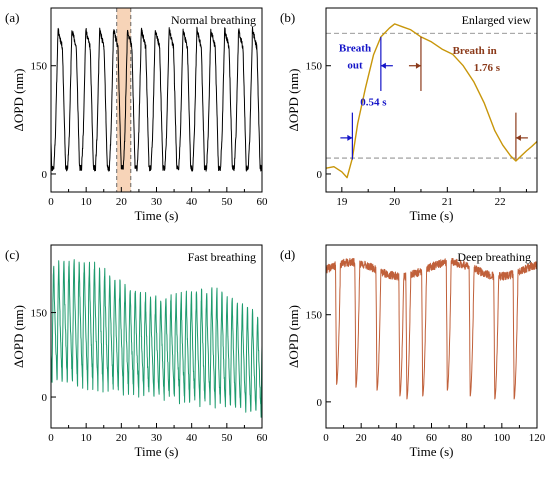 The width and height of the screenshot is (550, 478). What do you see at coordinates (373, 102) in the screenshot?
I see `annotation-2: 0.54 s` at bounding box center [373, 102].